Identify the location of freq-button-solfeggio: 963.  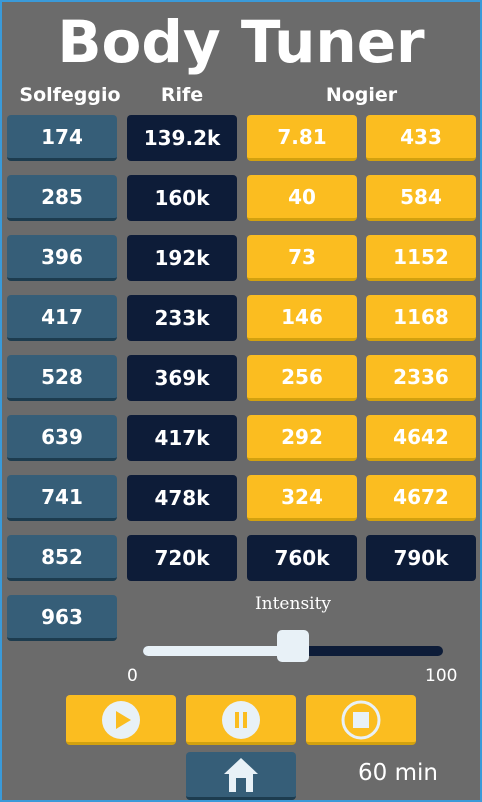
(62, 618).